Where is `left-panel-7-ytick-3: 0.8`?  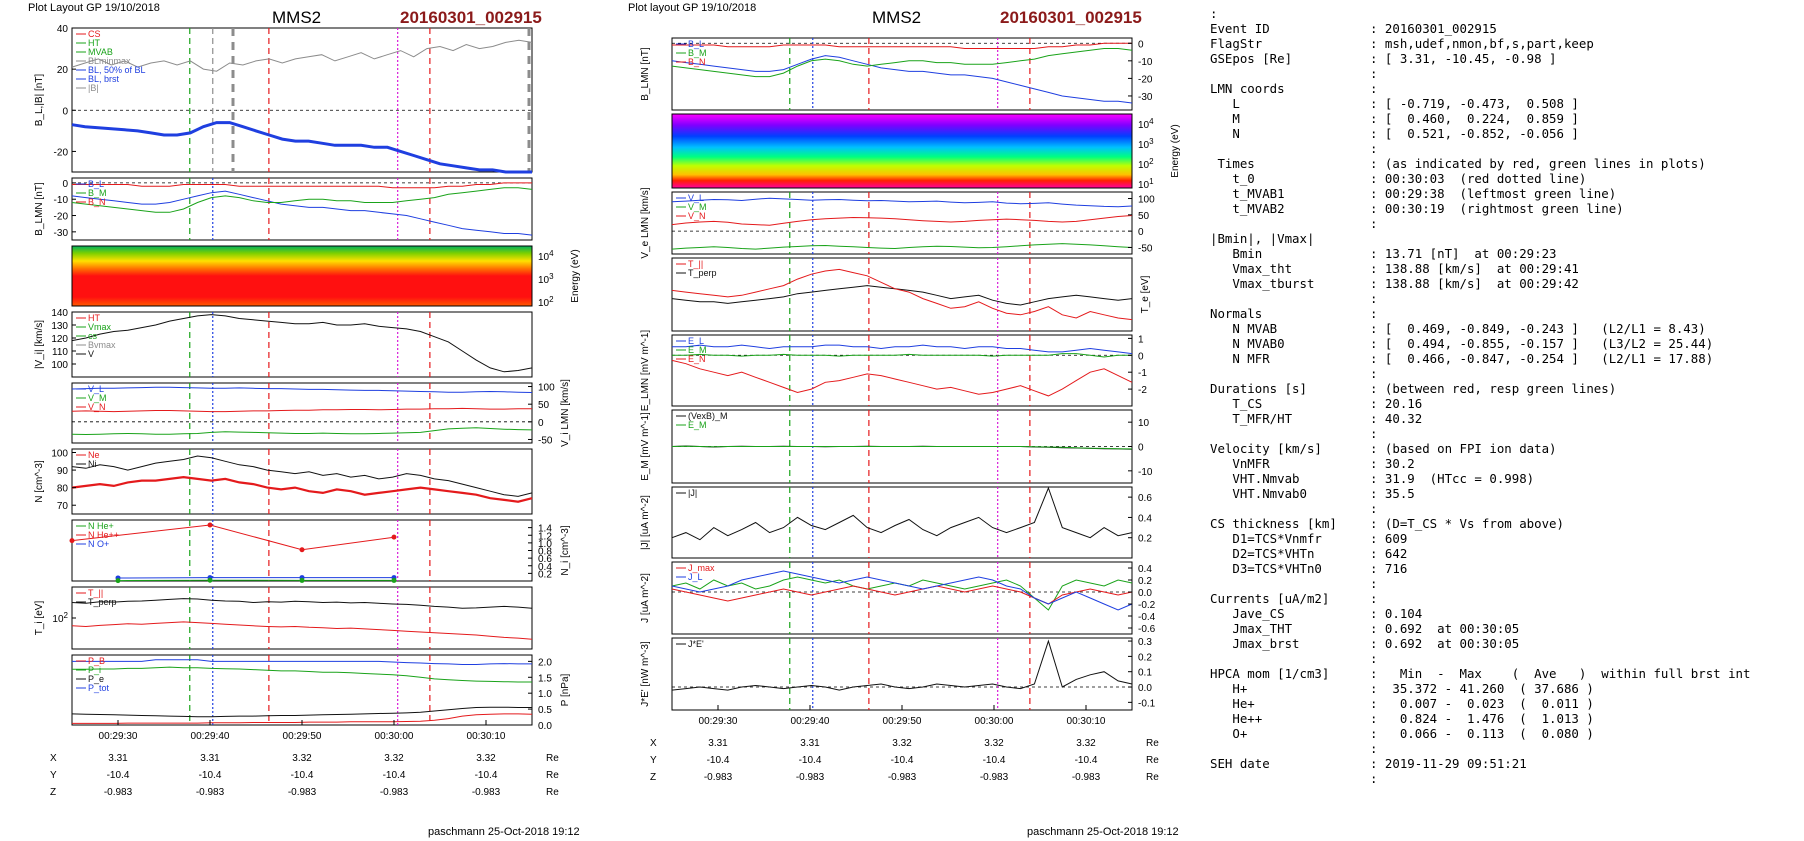
left-panel-7-ytick-3: 0.8 is located at coordinates (545, 552).